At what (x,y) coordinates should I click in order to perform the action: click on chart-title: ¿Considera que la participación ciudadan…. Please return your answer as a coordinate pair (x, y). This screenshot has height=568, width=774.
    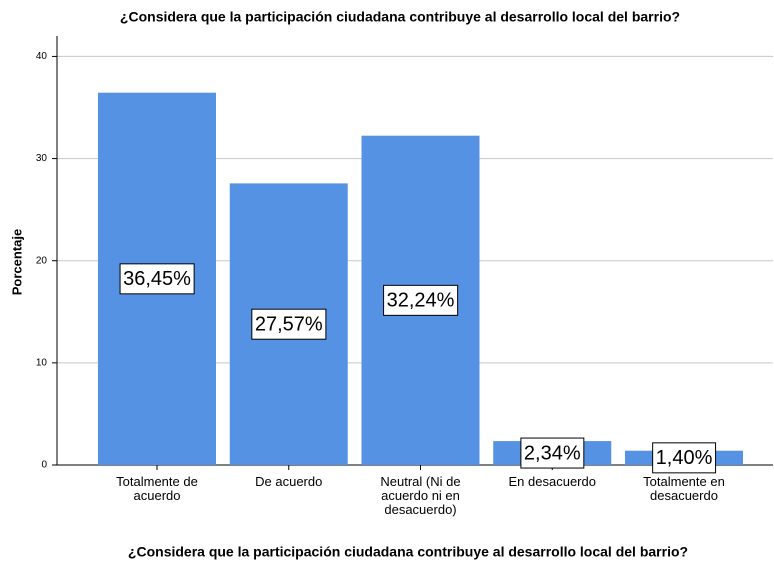
    Looking at the image, I should click on (400, 17).